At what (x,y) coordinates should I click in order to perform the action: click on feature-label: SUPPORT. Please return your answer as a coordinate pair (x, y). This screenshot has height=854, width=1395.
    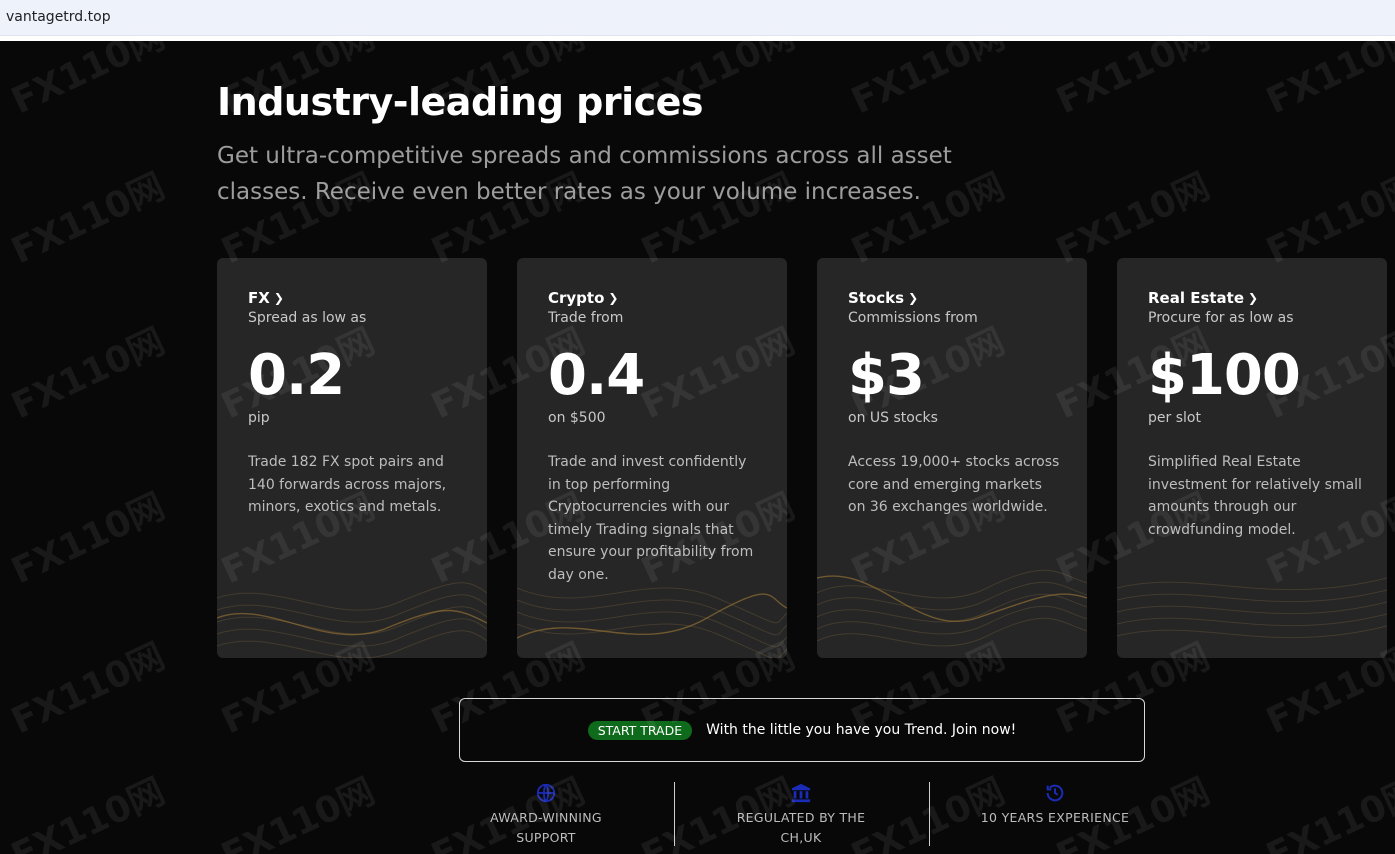
    Looking at the image, I should click on (546, 837).